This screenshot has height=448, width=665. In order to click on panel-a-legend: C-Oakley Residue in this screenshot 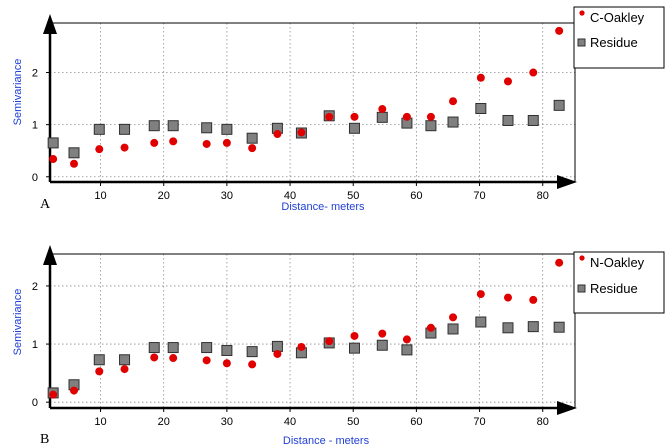, I will do `click(619, 37)`.